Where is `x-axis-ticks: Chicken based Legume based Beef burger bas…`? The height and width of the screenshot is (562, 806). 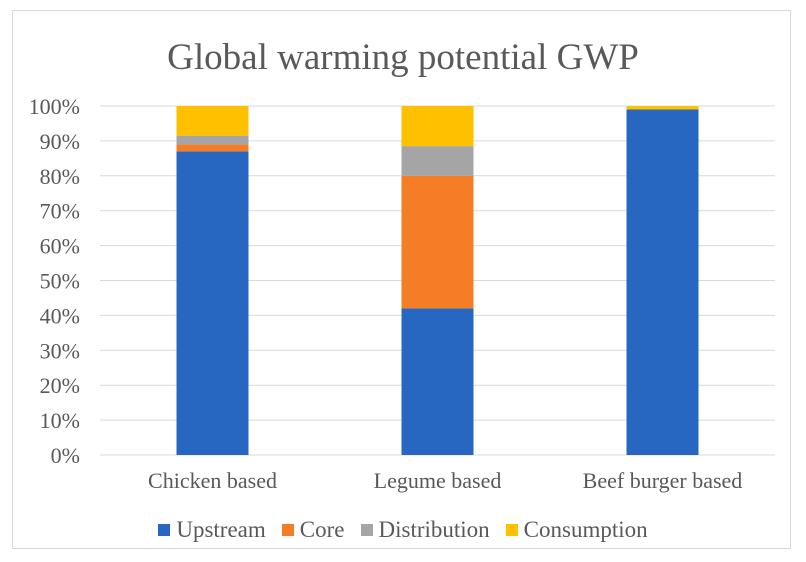
x-axis-ticks: Chicken based Legume based Beef burger bas… is located at coordinates (445, 480).